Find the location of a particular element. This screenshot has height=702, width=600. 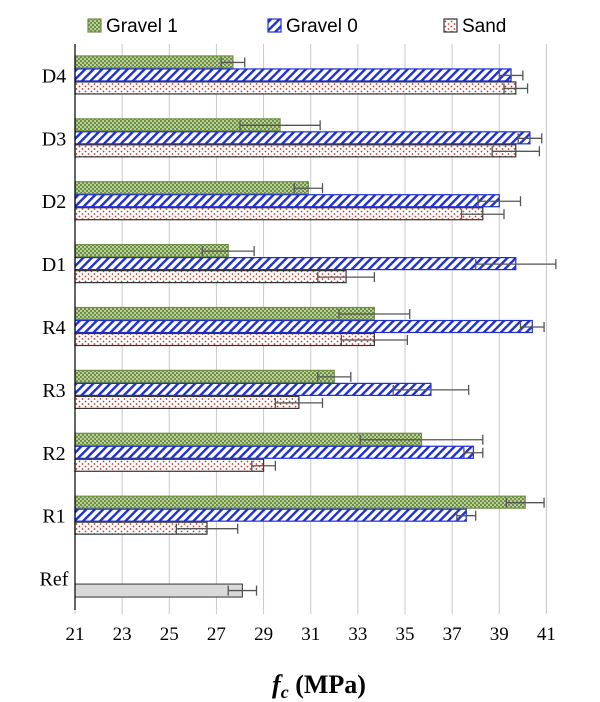

x-tick-label: 23 is located at coordinates (122, 634).